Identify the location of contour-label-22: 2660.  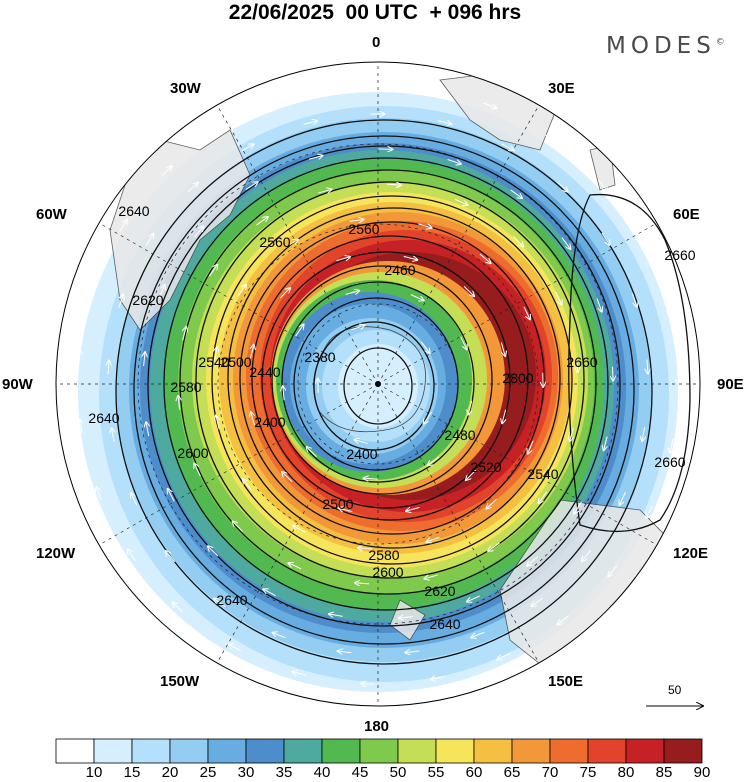
(669, 462).